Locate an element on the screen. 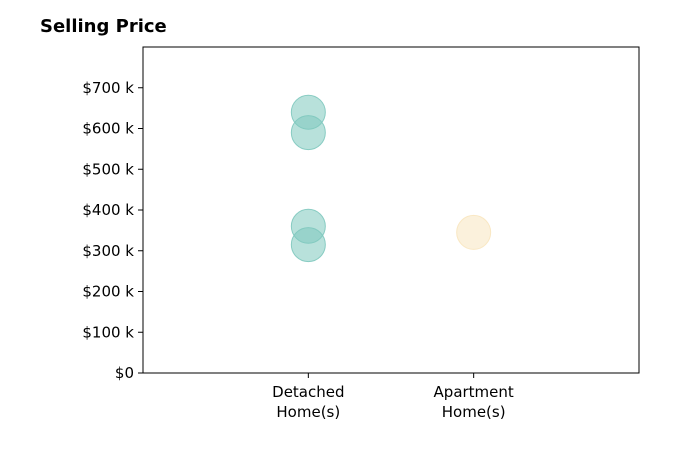 This screenshot has width=679, height=462. y-tick-label: $300 k is located at coordinates (108, 251).